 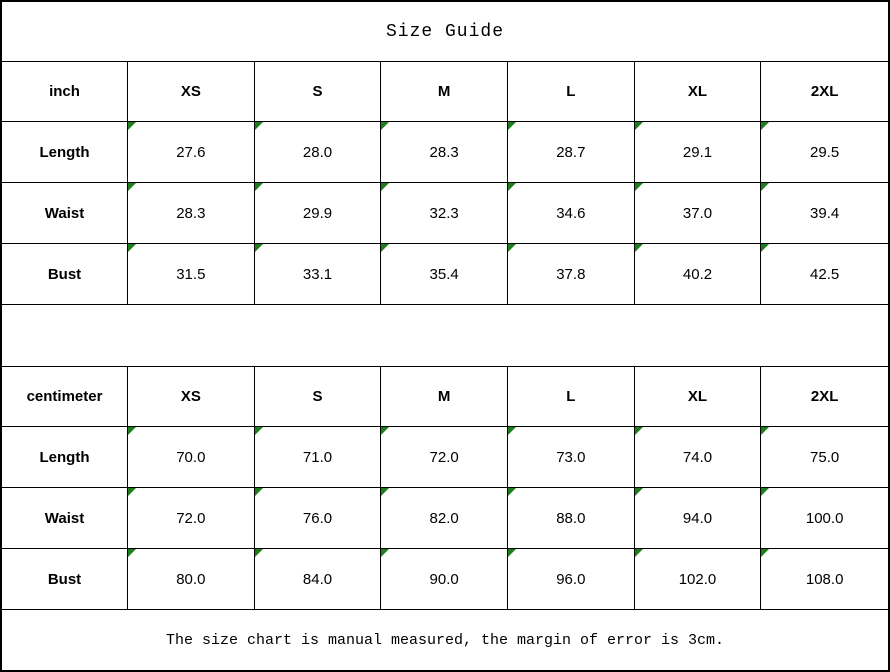 I want to click on value-cell: 76.0, so click(x=318, y=518).